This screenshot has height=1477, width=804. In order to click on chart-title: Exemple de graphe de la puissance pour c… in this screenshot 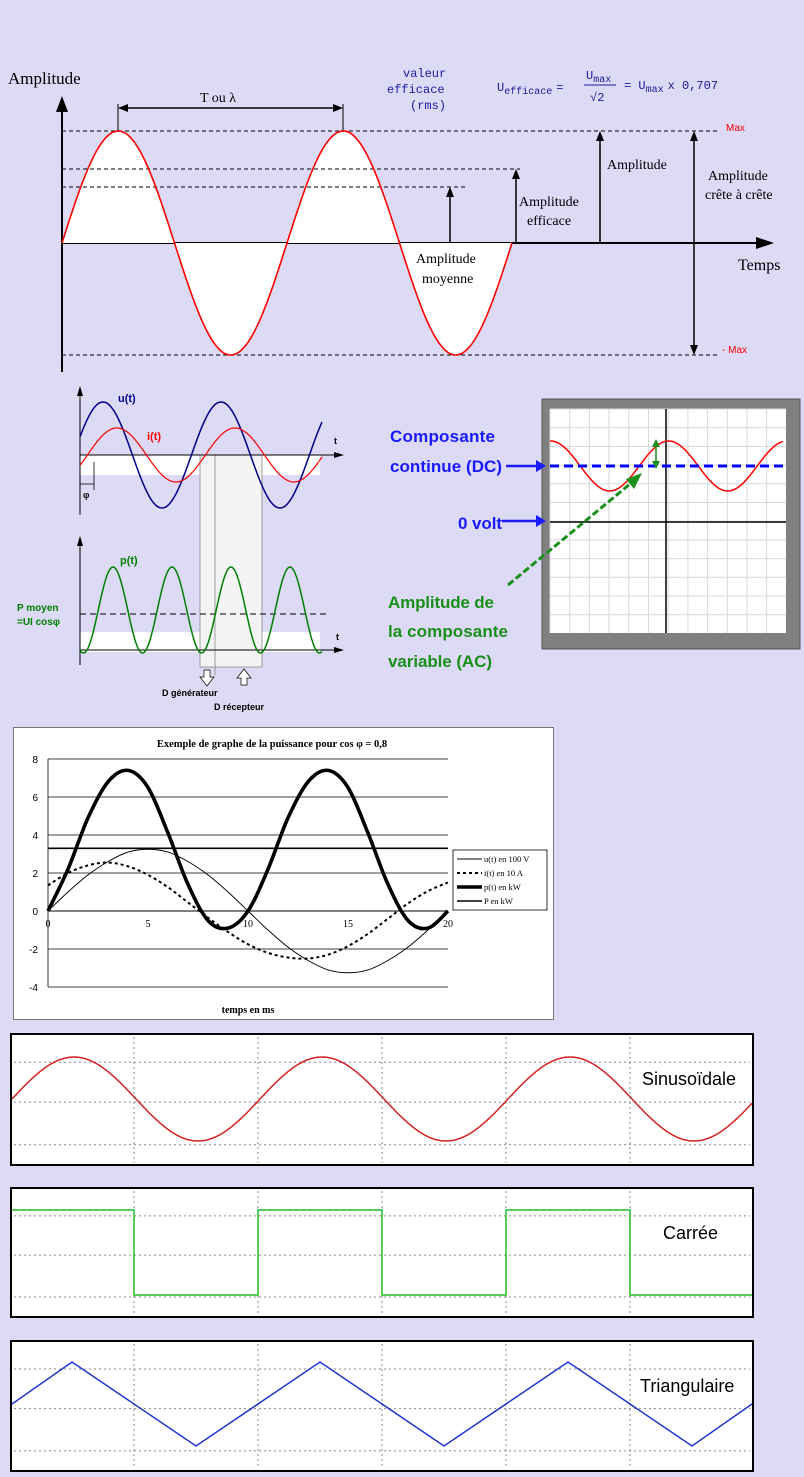, I will do `click(272, 744)`.